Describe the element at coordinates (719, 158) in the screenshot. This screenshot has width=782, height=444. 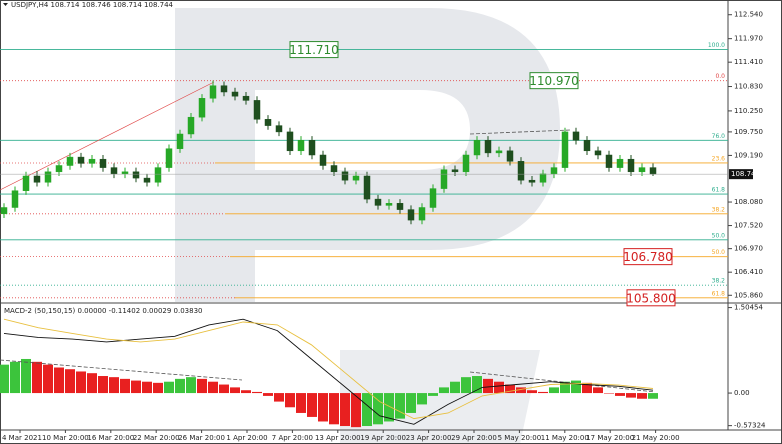
I see `fib-label: 23.6` at that location.